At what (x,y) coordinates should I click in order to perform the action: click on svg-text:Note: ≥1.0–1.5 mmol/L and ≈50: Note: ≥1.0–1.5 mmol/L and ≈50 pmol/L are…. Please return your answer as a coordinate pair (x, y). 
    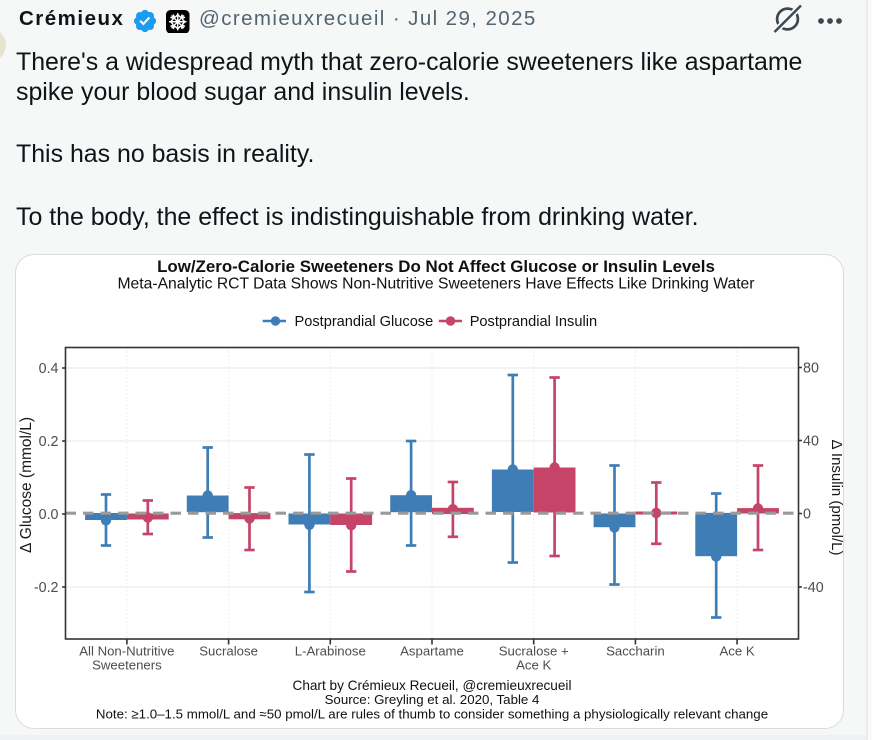
    Looking at the image, I should click on (432, 713).